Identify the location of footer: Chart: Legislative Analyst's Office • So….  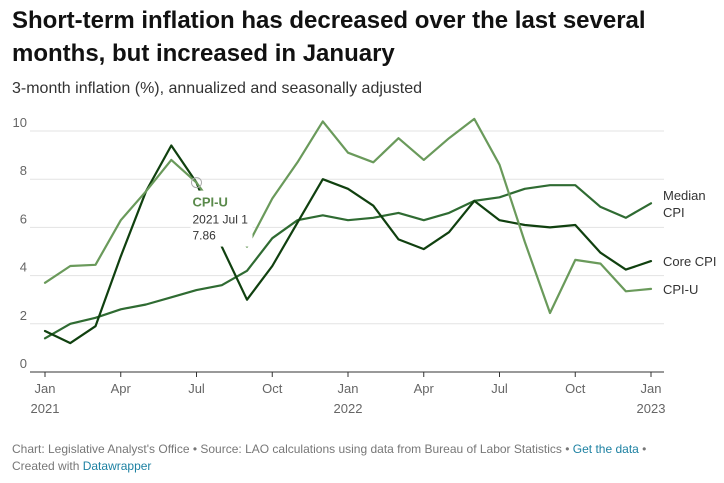
(364, 458).